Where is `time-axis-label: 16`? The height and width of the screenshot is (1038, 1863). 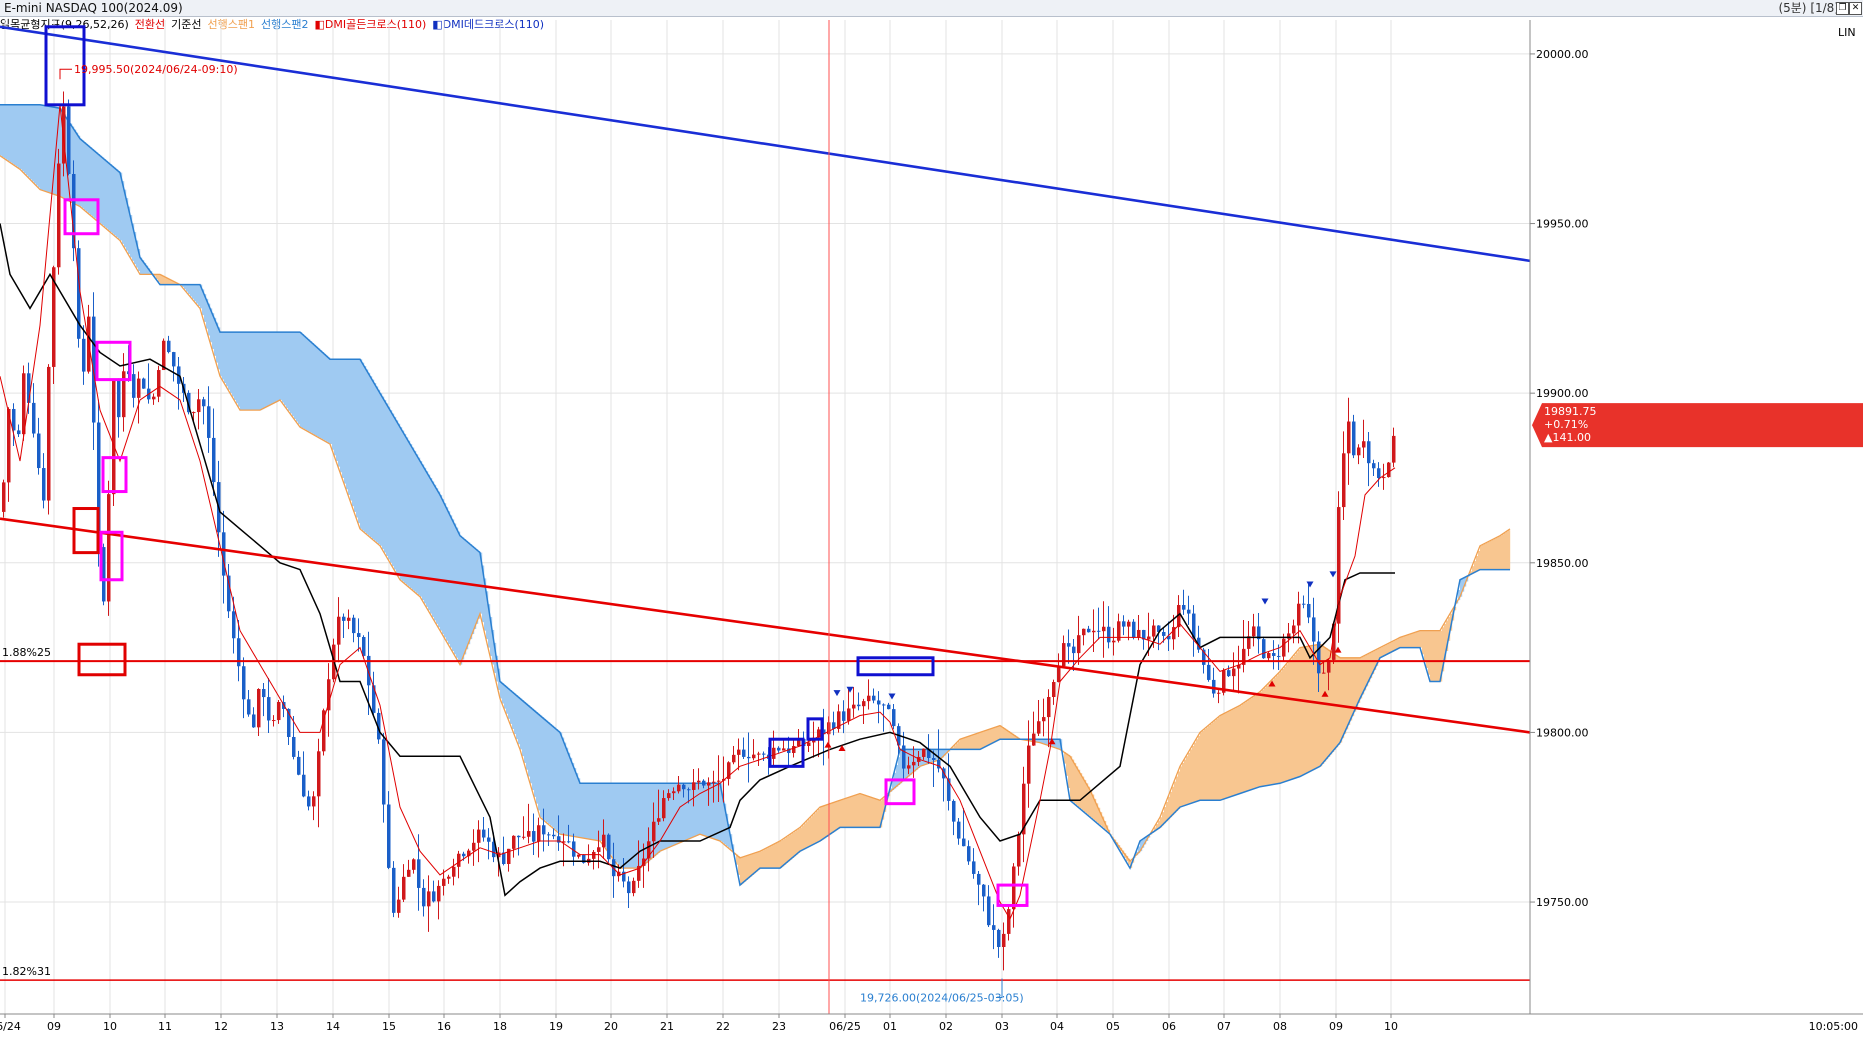
time-axis-label: 16 is located at coordinates (444, 1026).